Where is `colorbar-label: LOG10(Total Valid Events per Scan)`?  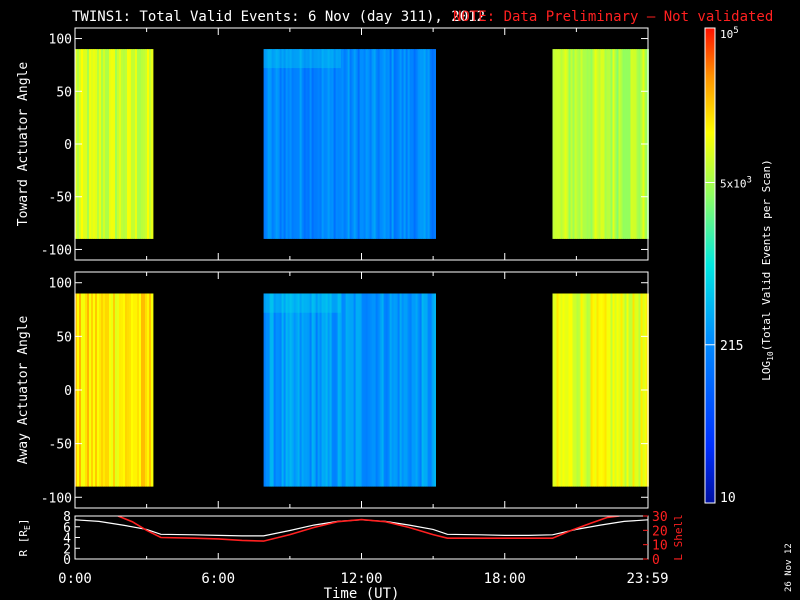
colorbar-label: LOG10(Total Valid Events per Scan) is located at coordinates (767, 270).